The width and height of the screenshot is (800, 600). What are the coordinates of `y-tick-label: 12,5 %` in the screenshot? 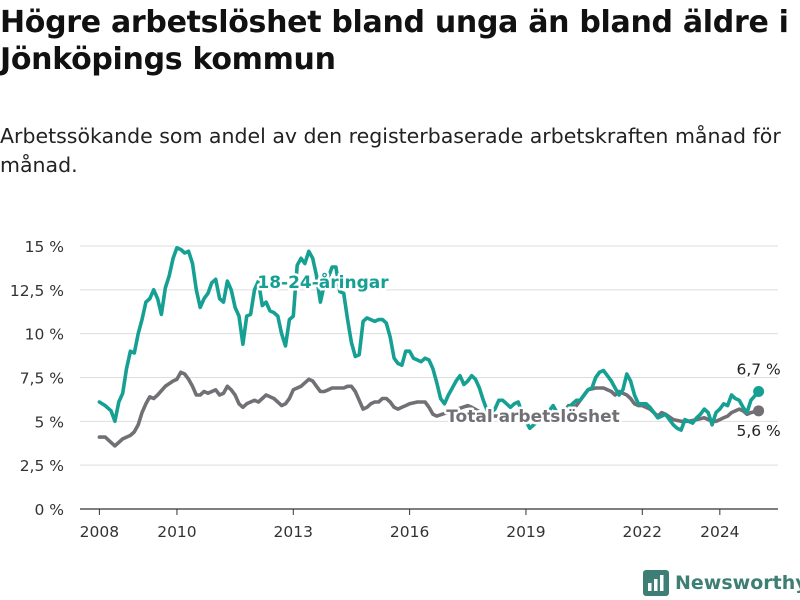 It's located at (37, 291).